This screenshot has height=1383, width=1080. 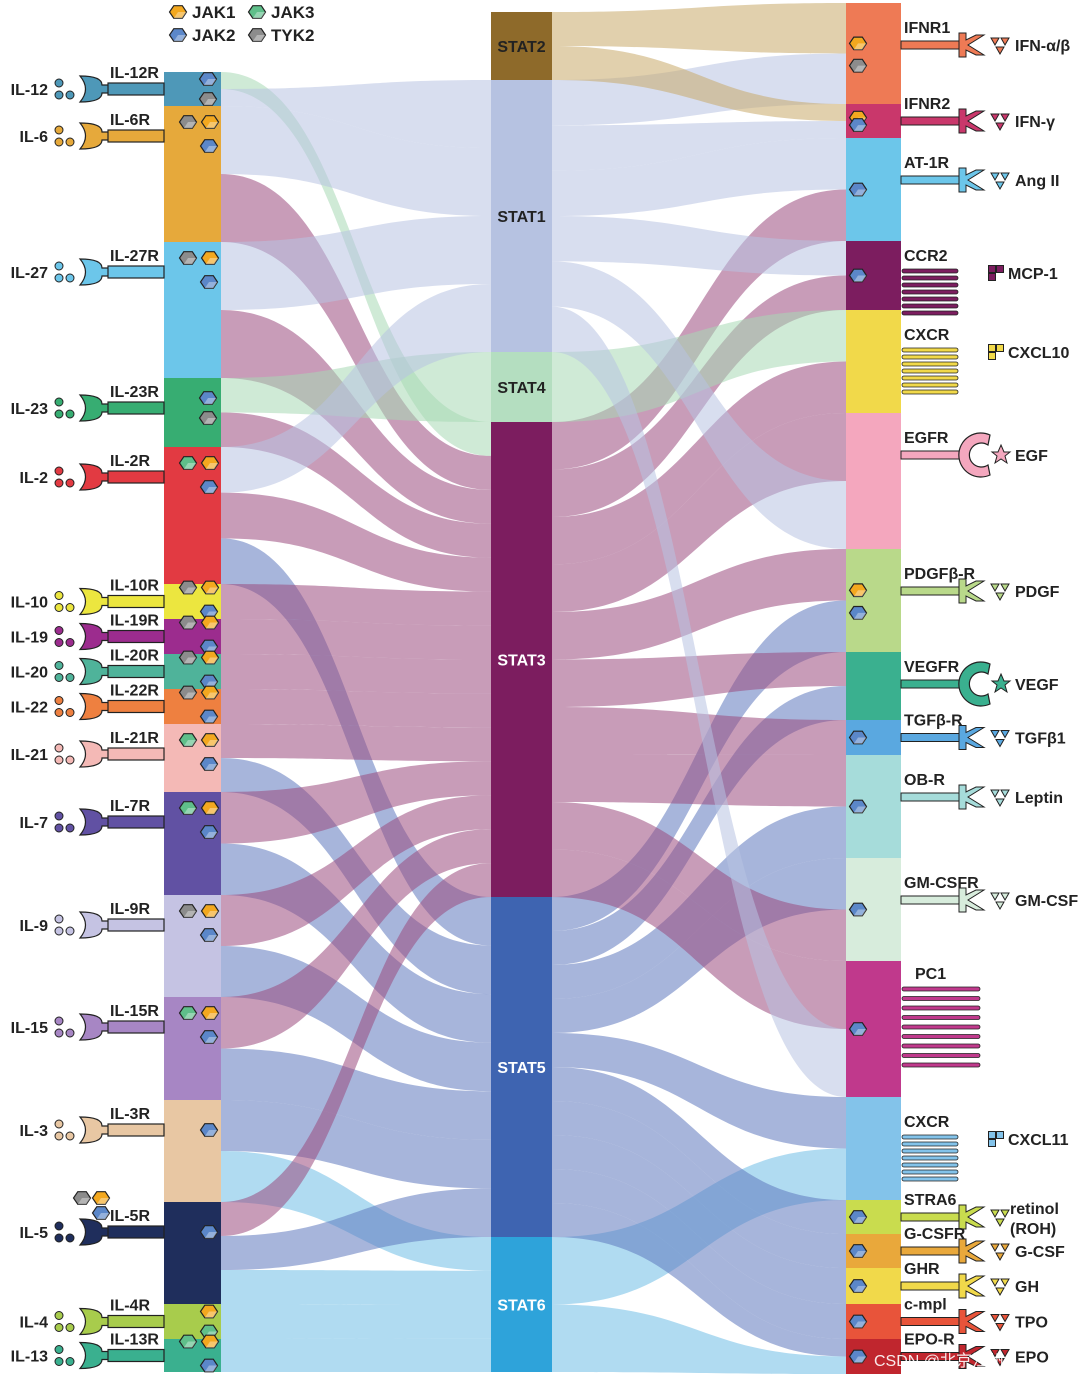 What do you see at coordinates (926, 163) in the screenshot?
I see `receptor-label: AT-1R` at bounding box center [926, 163].